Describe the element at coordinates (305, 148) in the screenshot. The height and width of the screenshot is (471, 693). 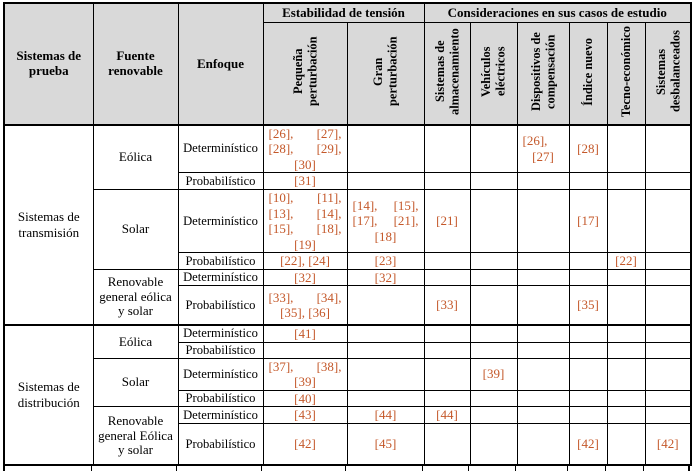
I see `citation-cell: [26], [27], [28], [29], [30]` at that location.